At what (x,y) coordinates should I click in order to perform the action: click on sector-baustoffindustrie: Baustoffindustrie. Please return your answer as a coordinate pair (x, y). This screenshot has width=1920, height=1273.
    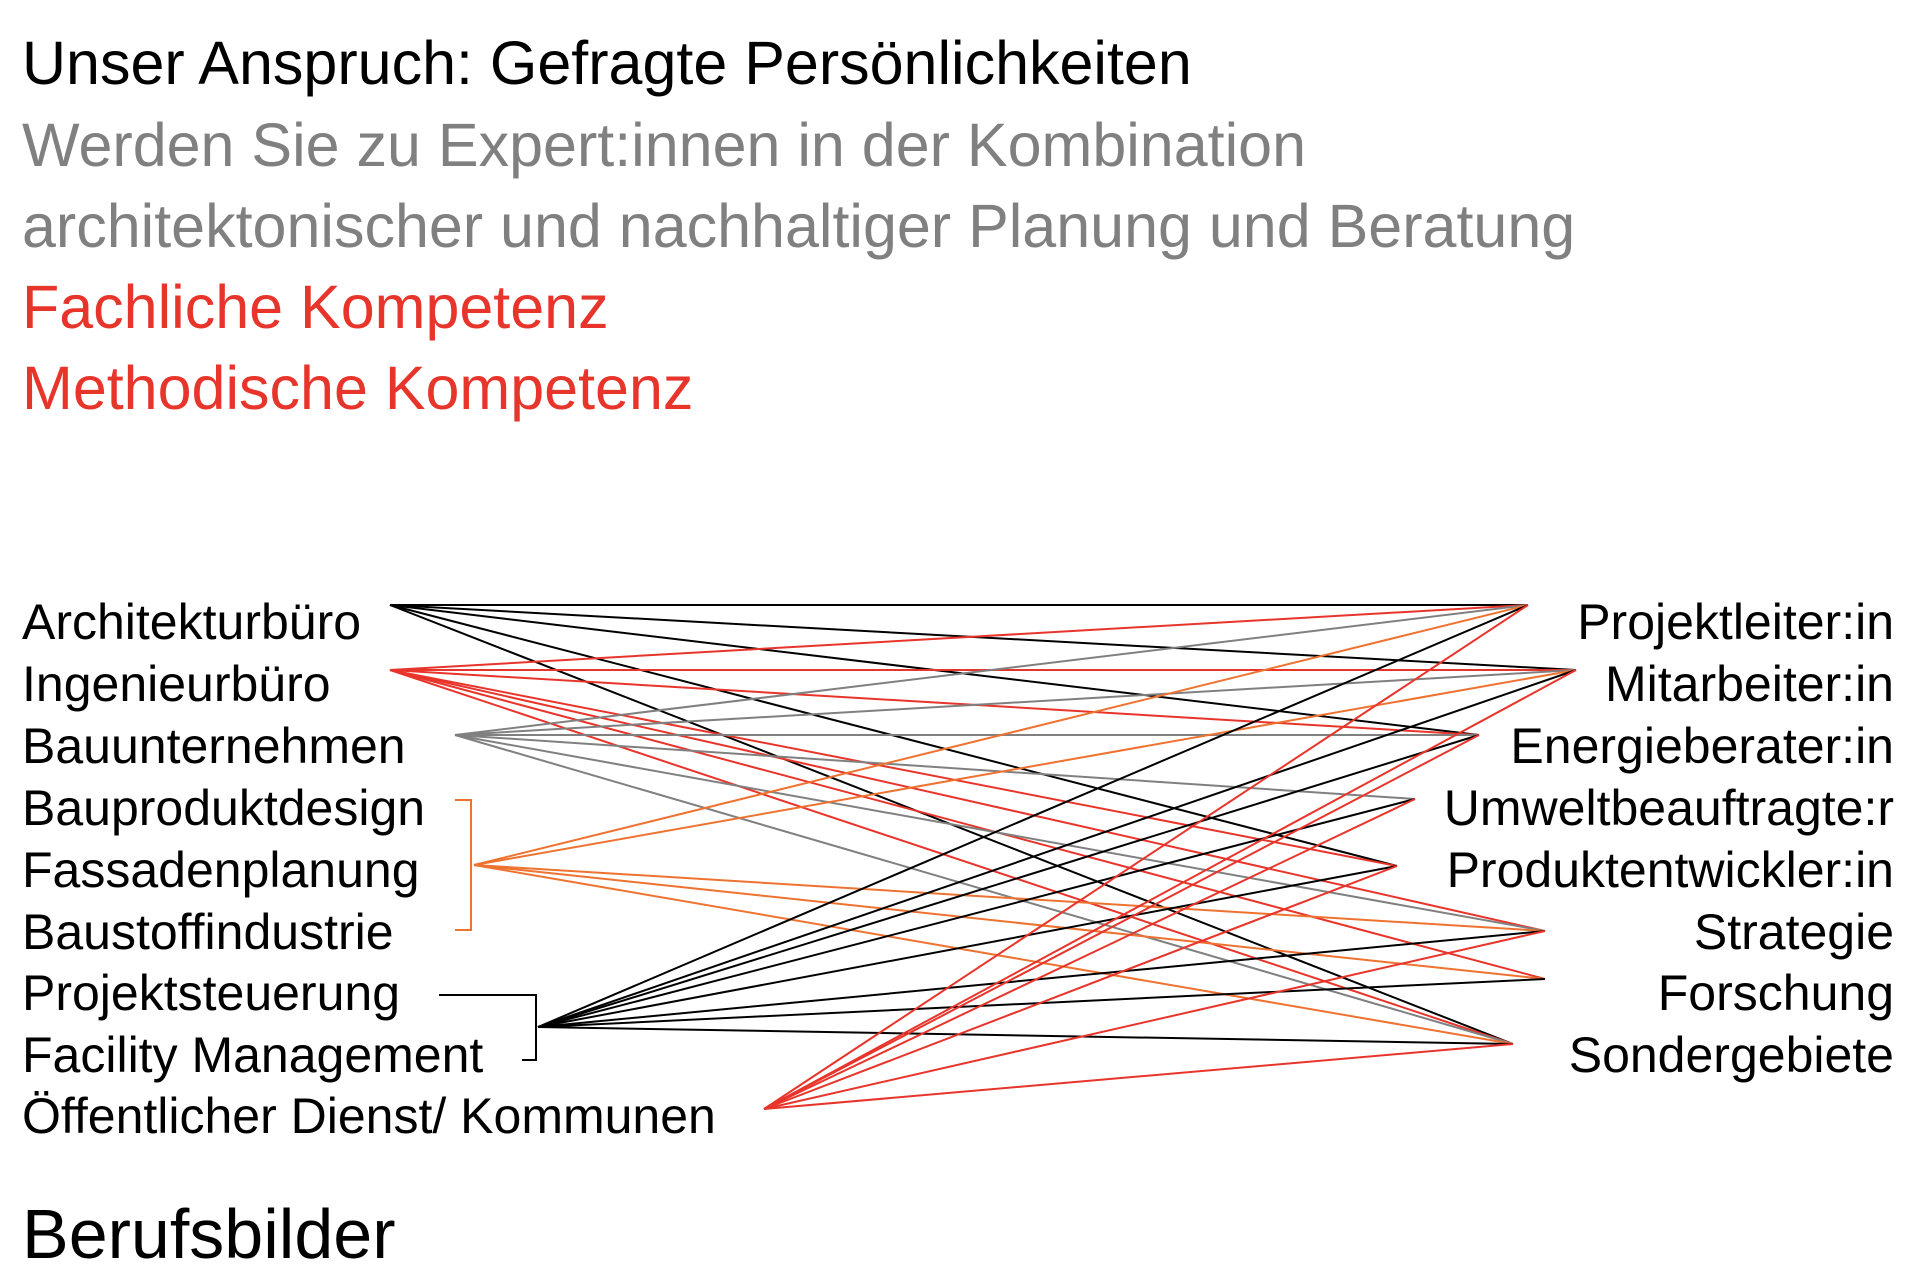
    Looking at the image, I should click on (208, 932).